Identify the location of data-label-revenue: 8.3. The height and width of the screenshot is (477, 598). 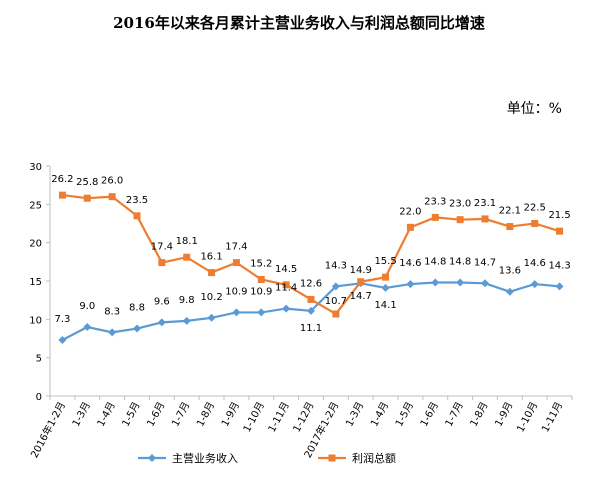
(112, 311).